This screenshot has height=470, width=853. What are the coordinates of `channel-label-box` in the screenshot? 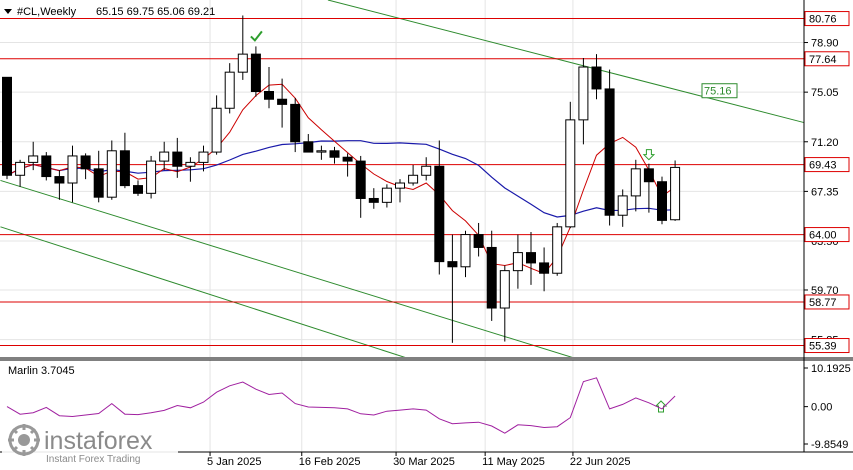 It's located at (719, 91).